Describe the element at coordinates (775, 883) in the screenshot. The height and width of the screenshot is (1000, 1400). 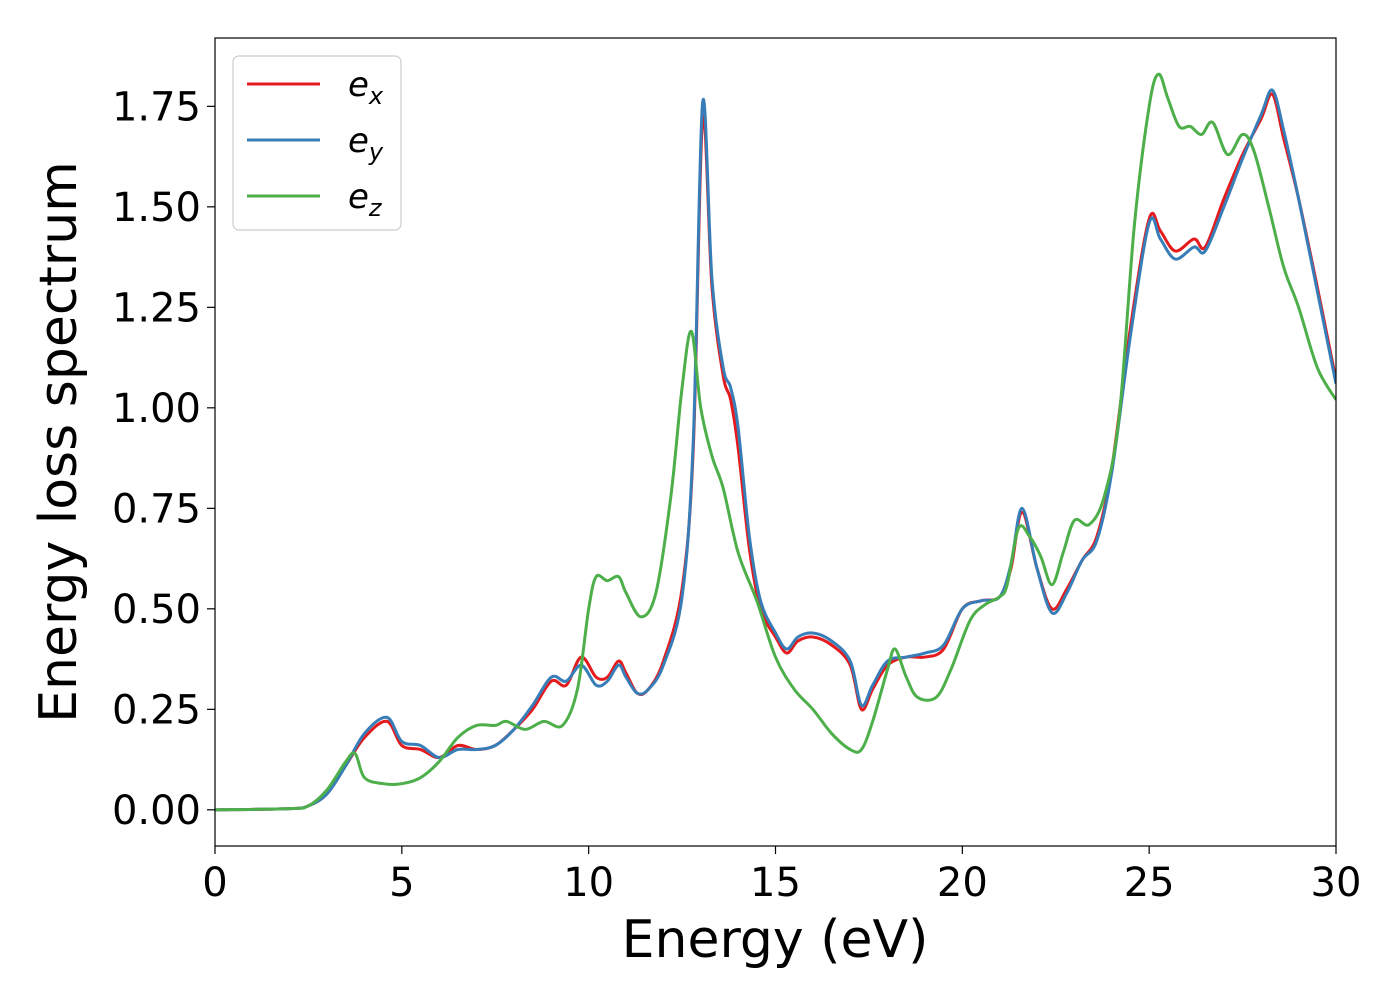
I see `x-tick-label: 15` at that location.